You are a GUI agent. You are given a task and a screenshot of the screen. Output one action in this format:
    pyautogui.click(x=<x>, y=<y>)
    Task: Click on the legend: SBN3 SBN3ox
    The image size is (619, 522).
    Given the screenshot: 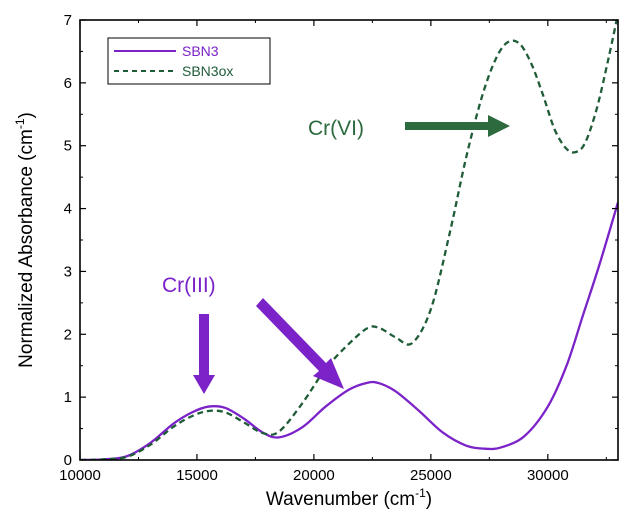 What is the action you would take?
    pyautogui.click(x=189, y=61)
    